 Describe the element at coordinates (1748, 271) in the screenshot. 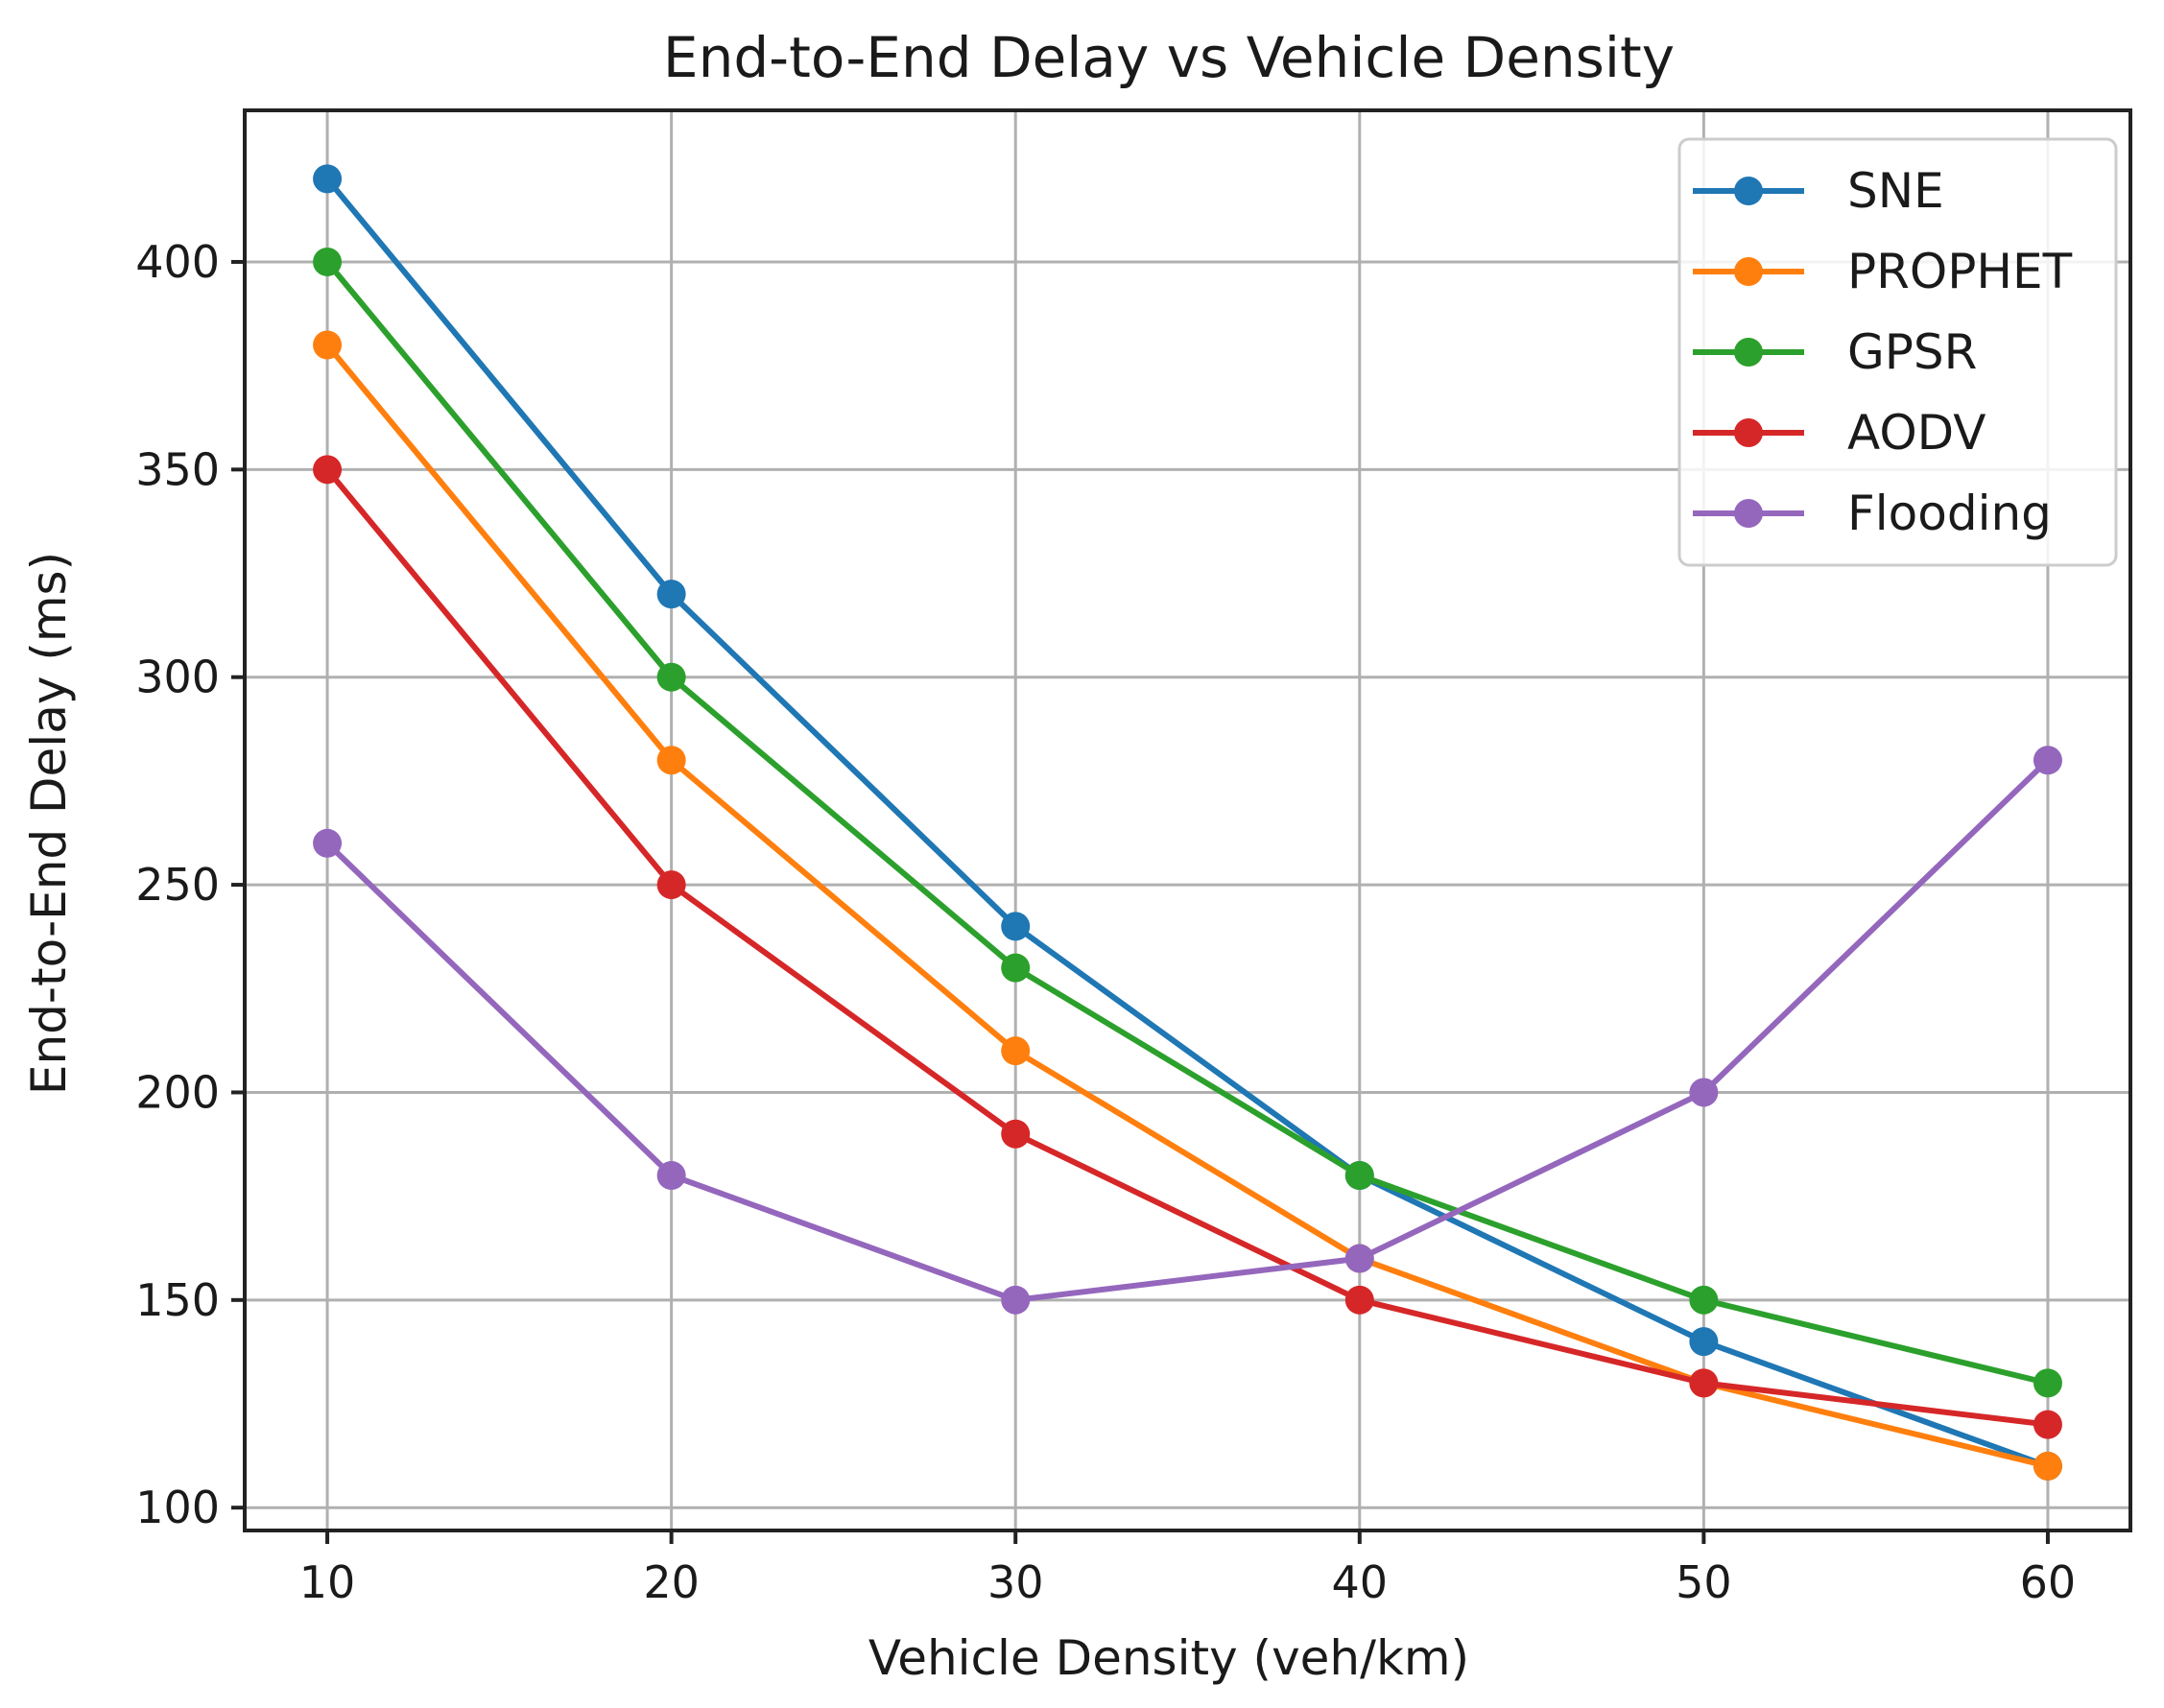

I see `legend-marker-prophet` at that location.